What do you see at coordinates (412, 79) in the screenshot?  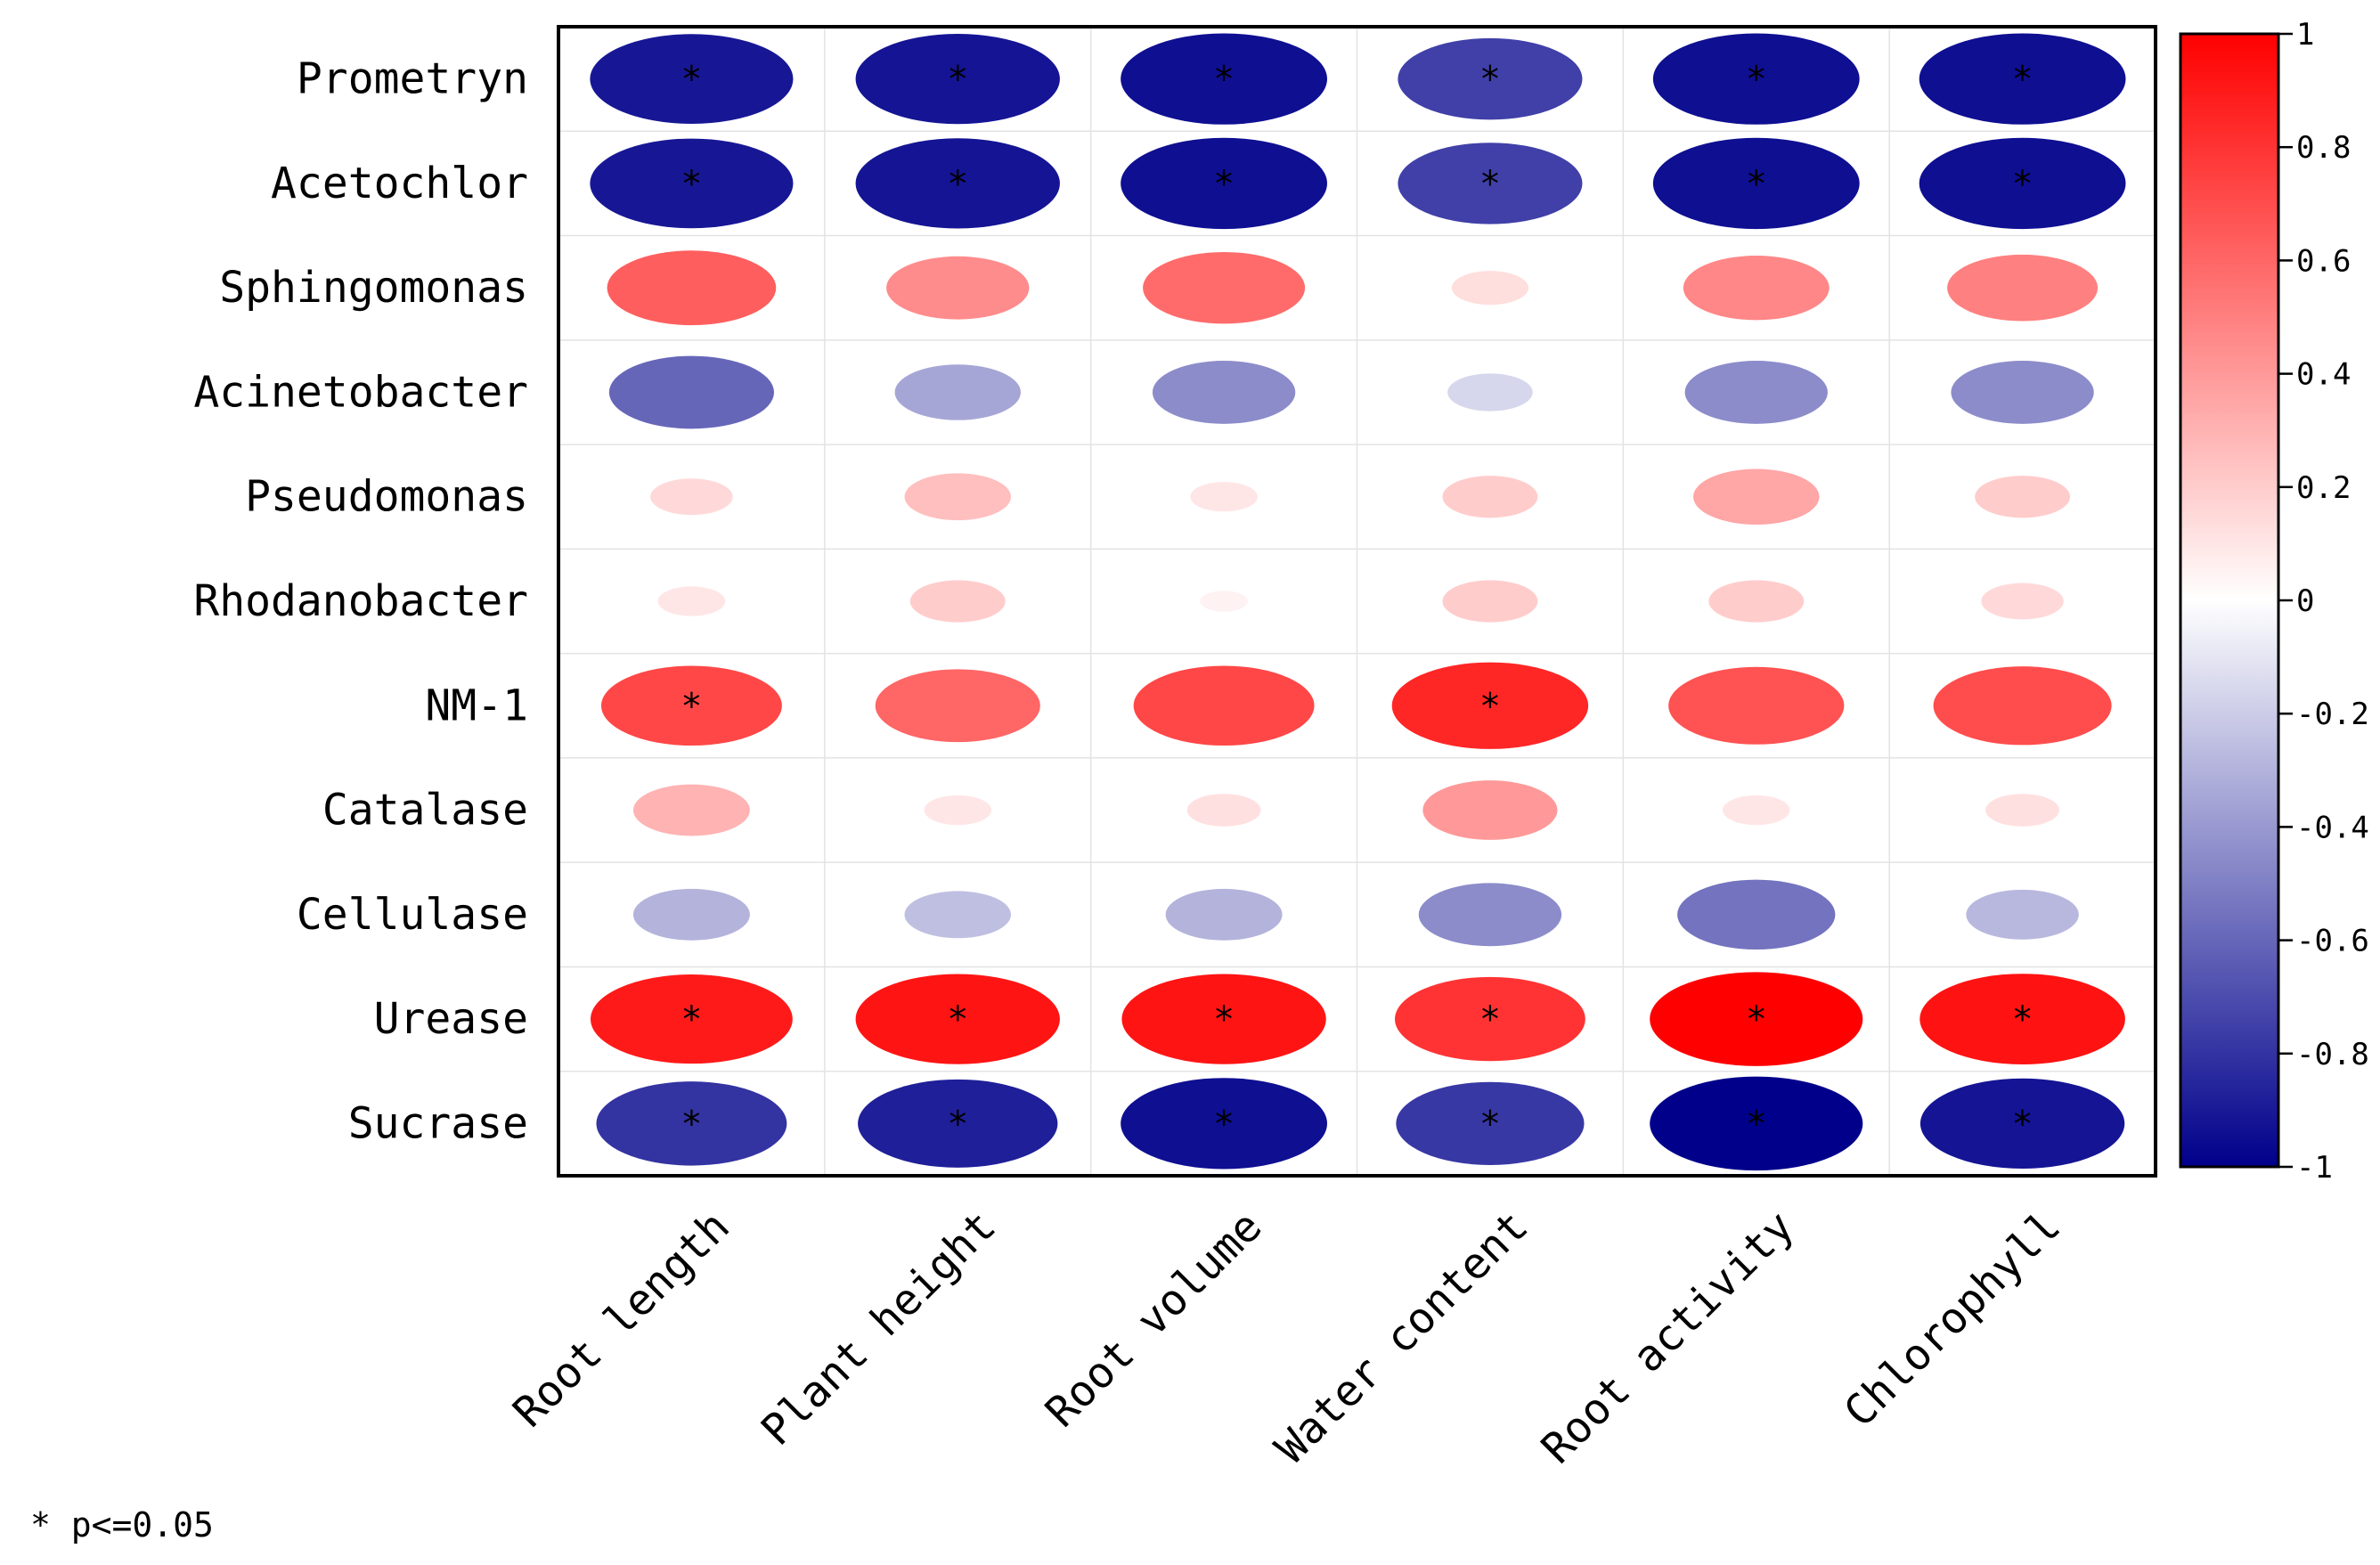 I see `row-label: Prometryn` at bounding box center [412, 79].